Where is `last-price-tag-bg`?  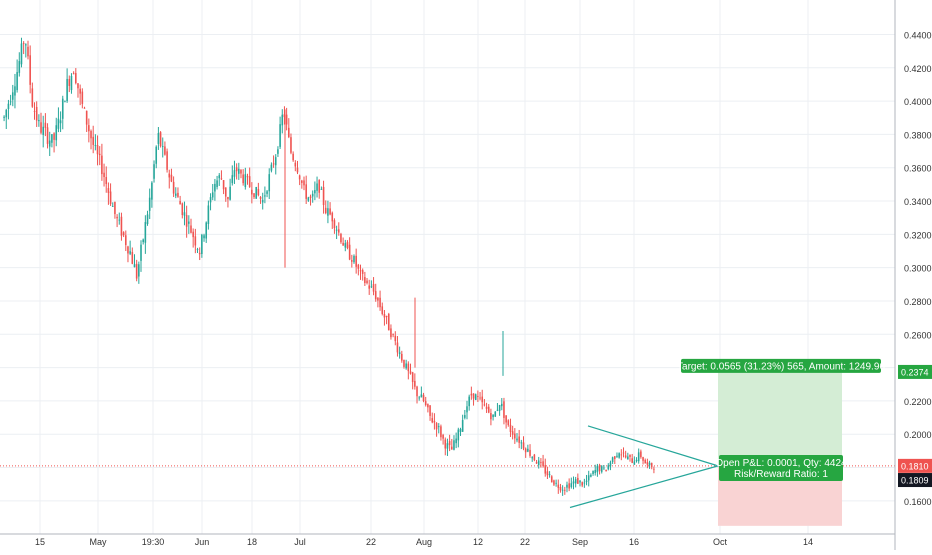
last-price-tag-bg is located at coordinates (915, 465).